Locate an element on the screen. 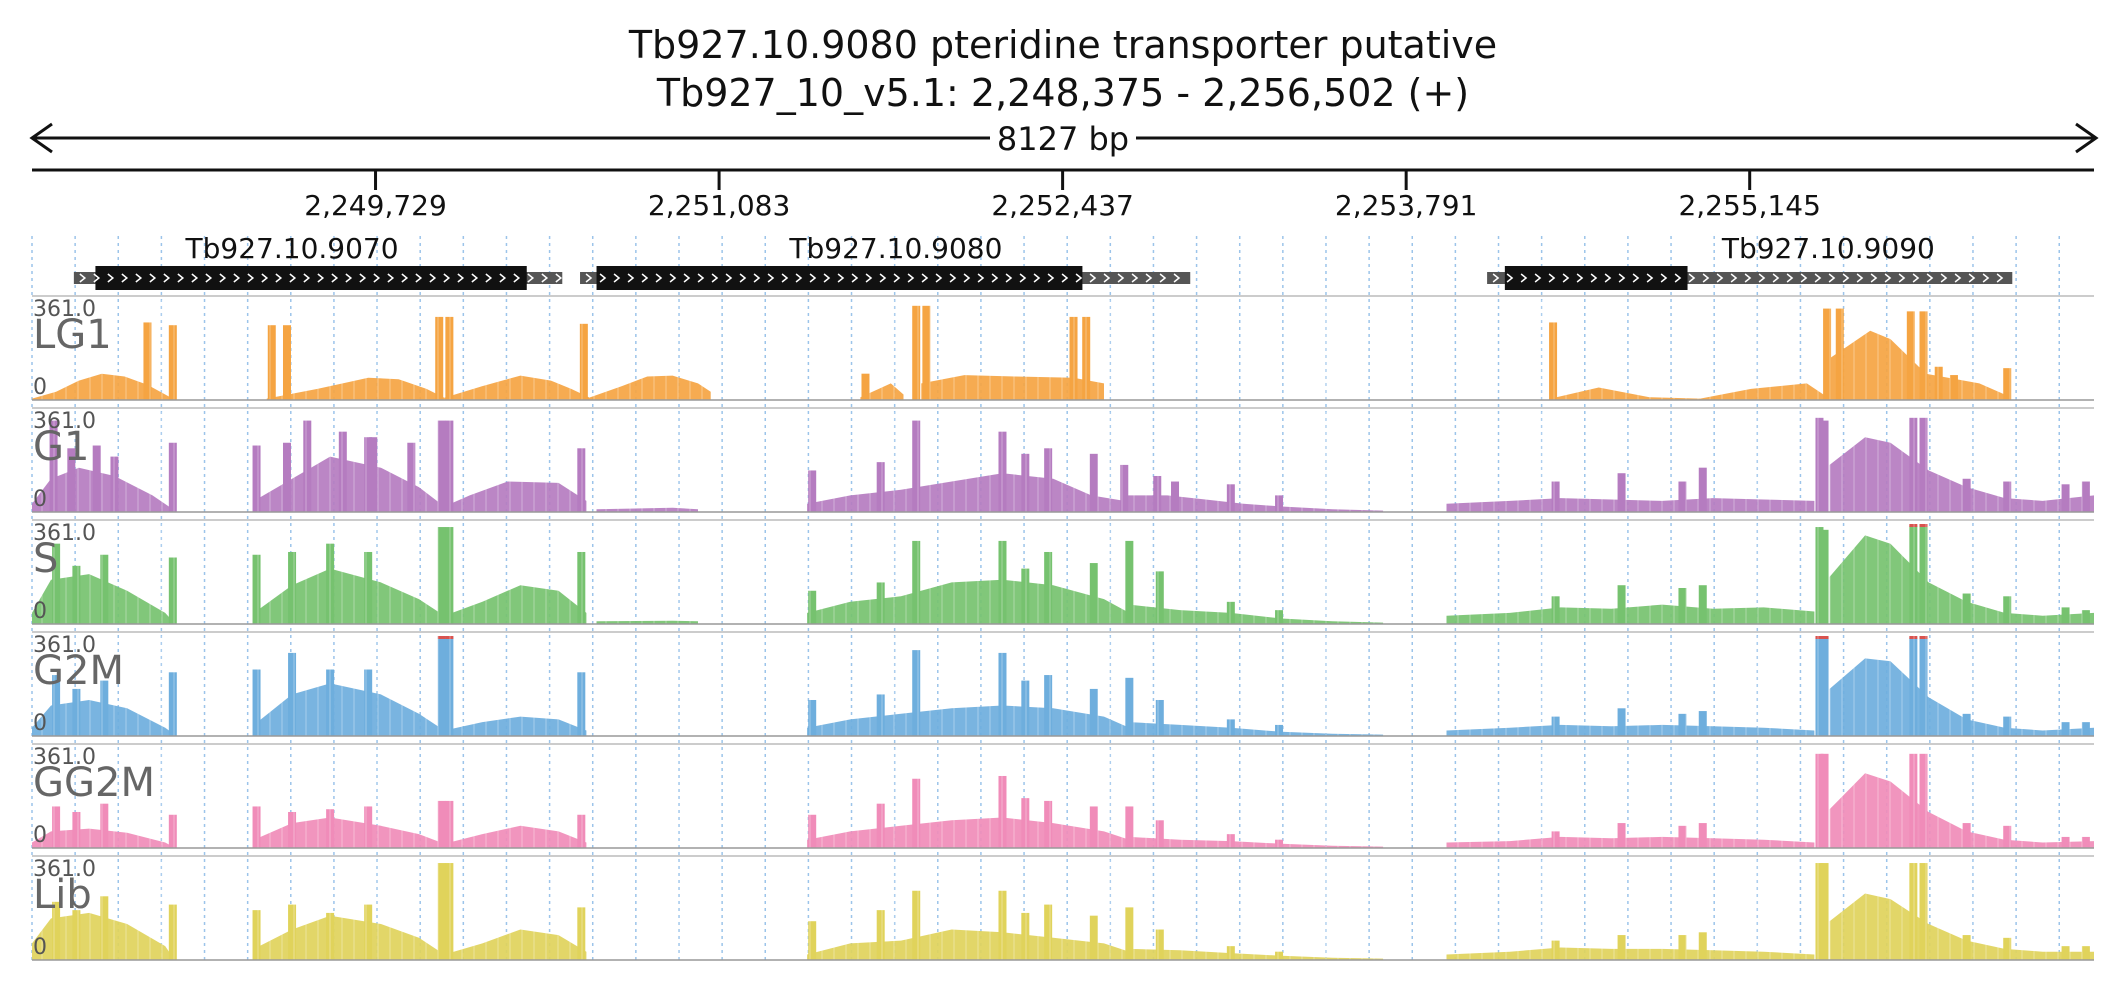 The height and width of the screenshot is (1000, 2126). gene-model: Tb927.10.9090 is located at coordinates (1750, 261).